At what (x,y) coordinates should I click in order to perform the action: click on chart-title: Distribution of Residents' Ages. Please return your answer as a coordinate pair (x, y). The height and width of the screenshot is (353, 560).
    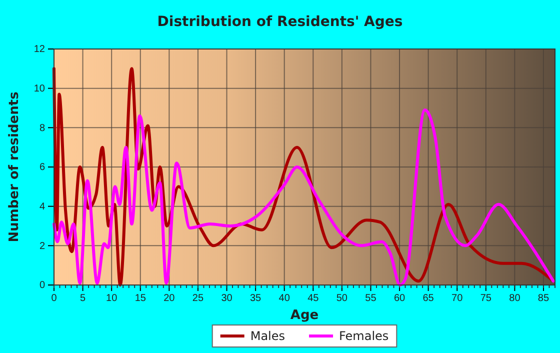
    Looking at the image, I should click on (280, 22).